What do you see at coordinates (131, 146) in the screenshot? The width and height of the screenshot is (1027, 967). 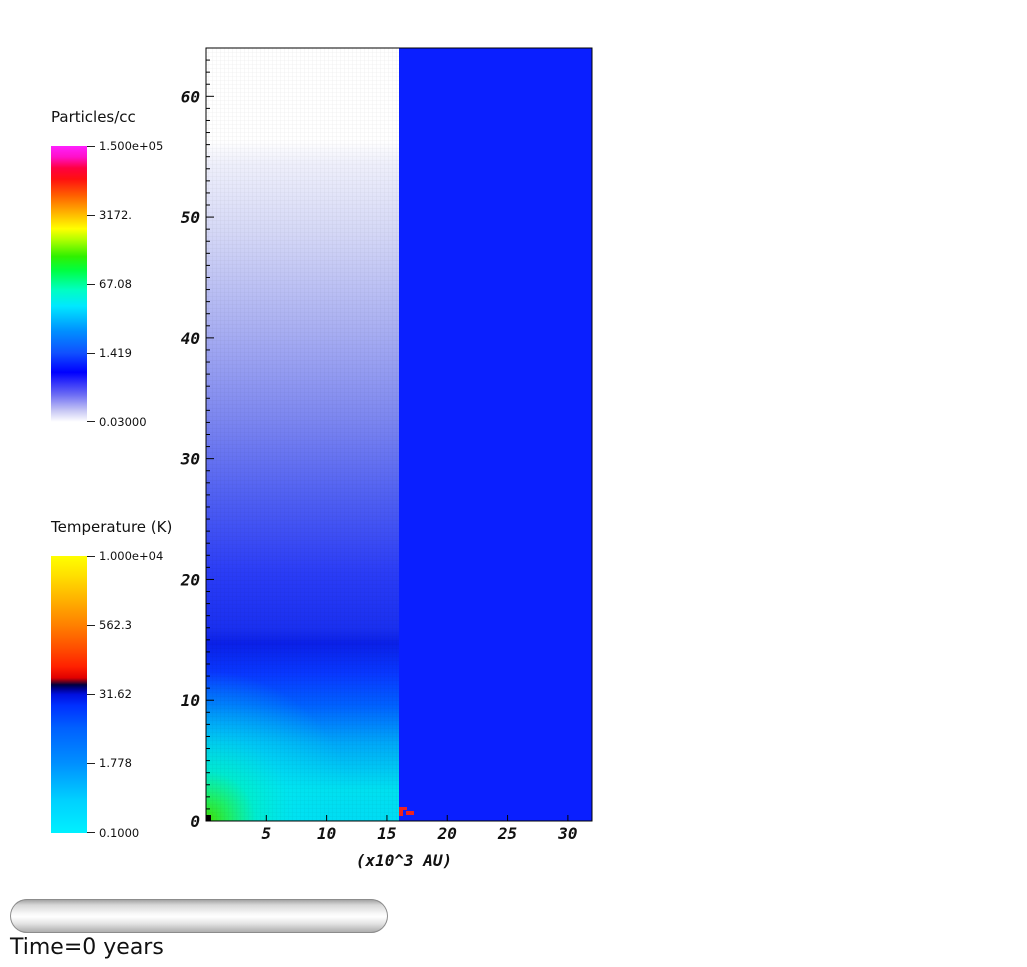 I see `density-label-max: 1.500e+05` at bounding box center [131, 146].